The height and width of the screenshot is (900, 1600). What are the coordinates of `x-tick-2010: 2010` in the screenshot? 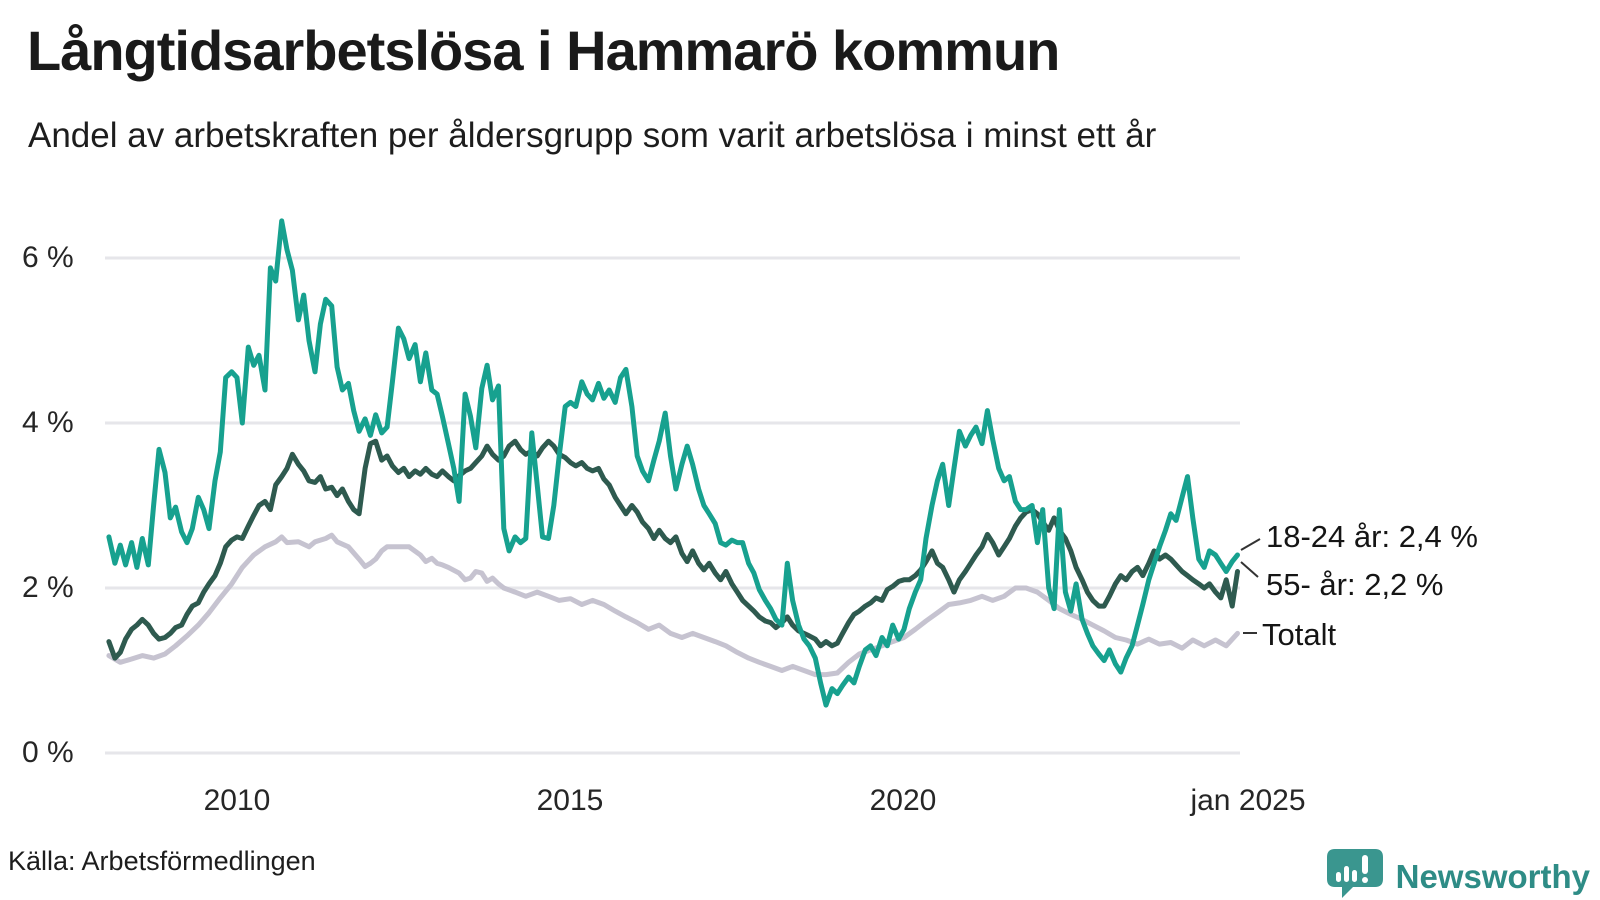 It's located at (237, 800).